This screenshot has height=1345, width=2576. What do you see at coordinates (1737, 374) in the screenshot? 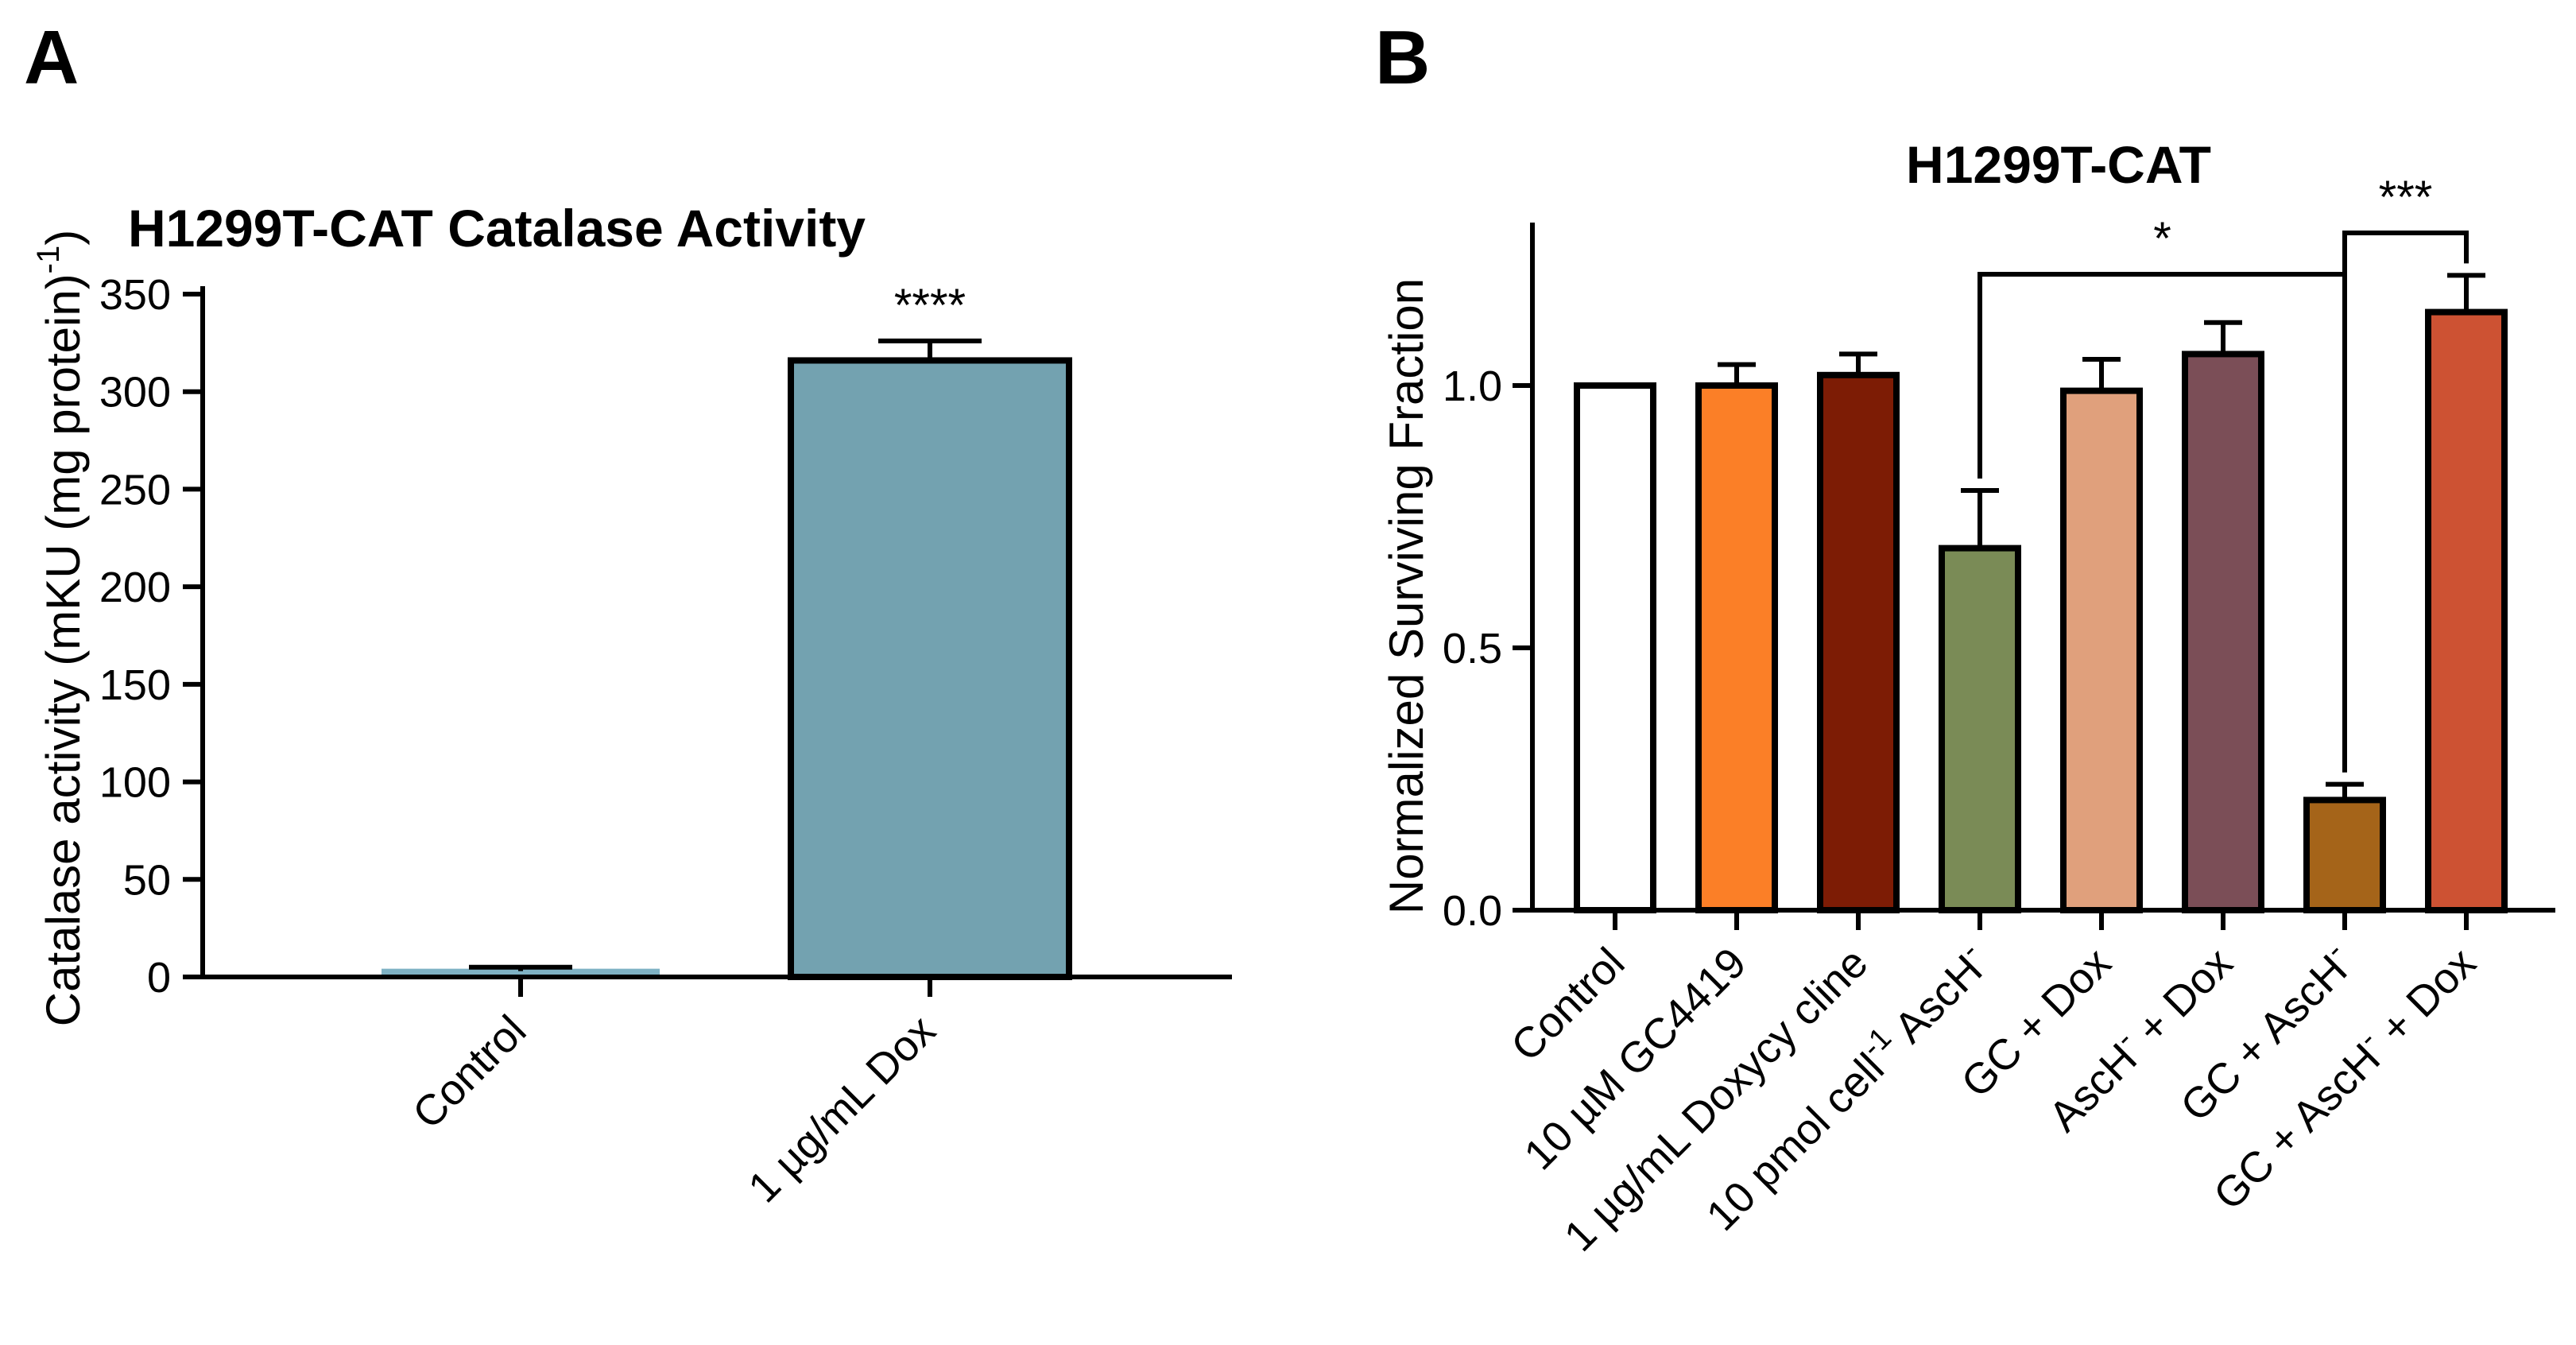
I see `panel-b-bar-10-m-gc4419-error-bar` at bounding box center [1737, 374].